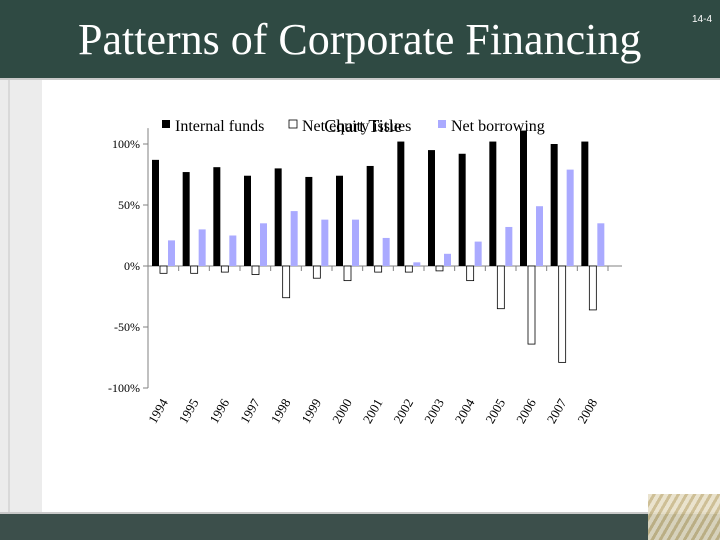 The image size is (720, 540). What do you see at coordinates (498, 126) in the screenshot?
I see `legend-label: Net borrowing` at bounding box center [498, 126].